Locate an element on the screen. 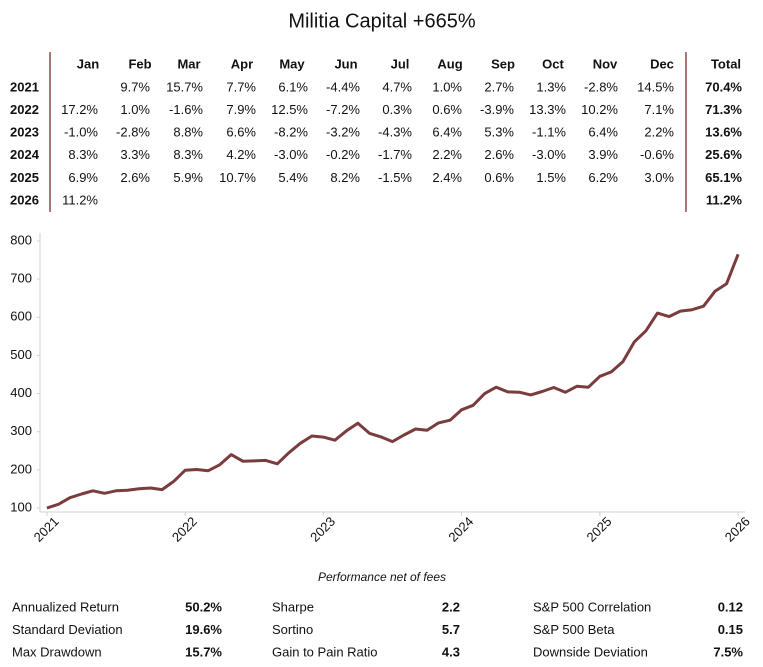 The image size is (763, 667). cell: -4.3% is located at coordinates (395, 132).